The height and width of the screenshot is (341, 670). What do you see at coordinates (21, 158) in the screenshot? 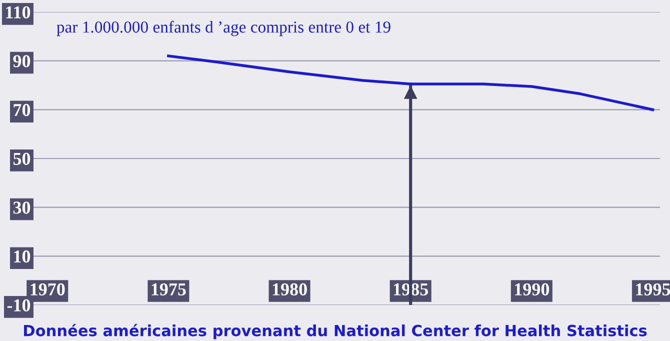
I see `y-tick-label: 50` at bounding box center [21, 158].